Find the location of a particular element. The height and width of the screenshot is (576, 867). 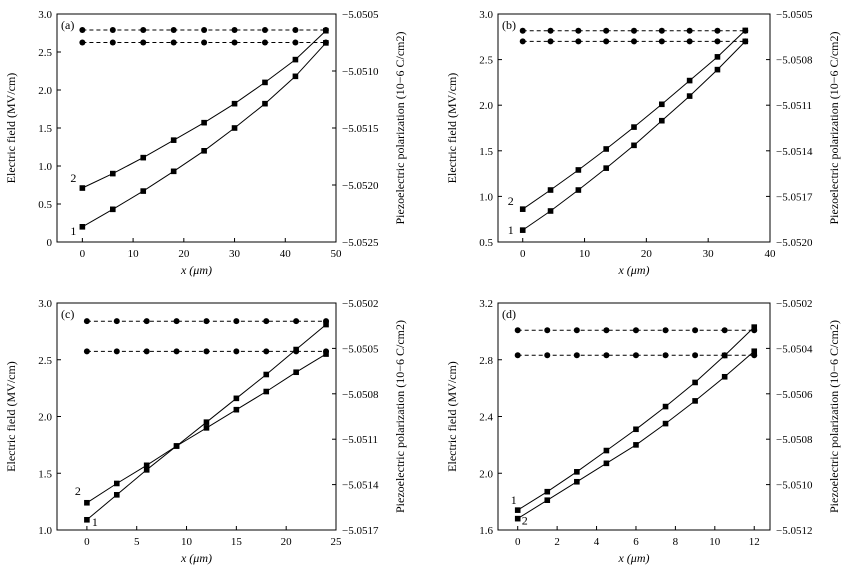

x-tick-label: 12 is located at coordinates (754, 542).